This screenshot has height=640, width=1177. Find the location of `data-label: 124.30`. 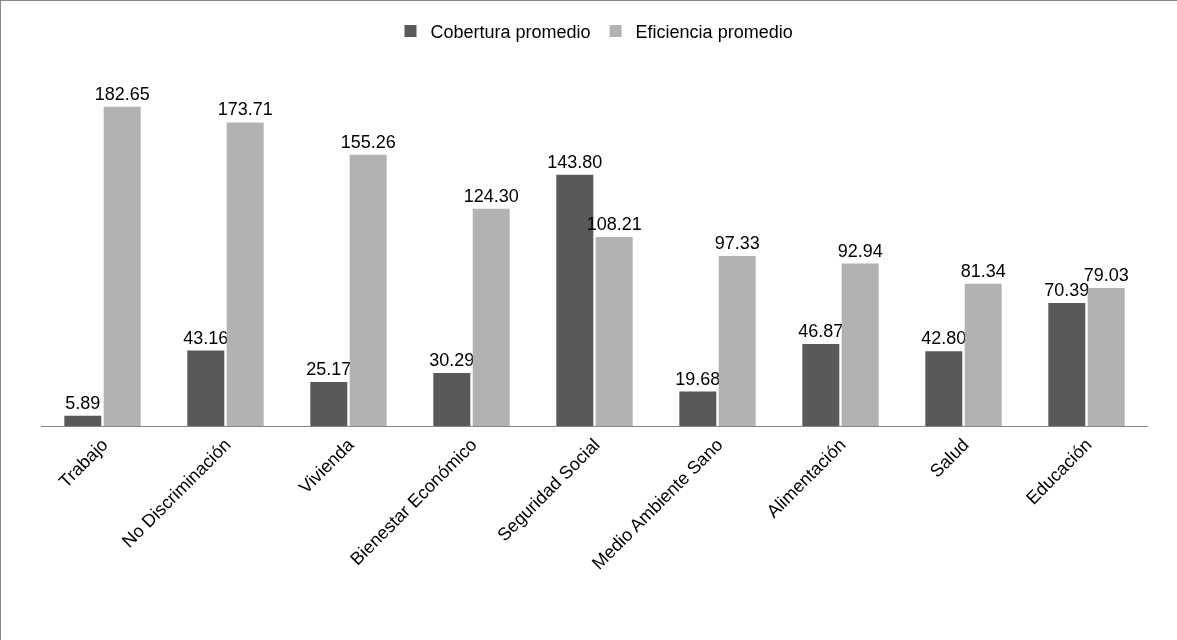

data-label: 124.30 is located at coordinates (491, 195).